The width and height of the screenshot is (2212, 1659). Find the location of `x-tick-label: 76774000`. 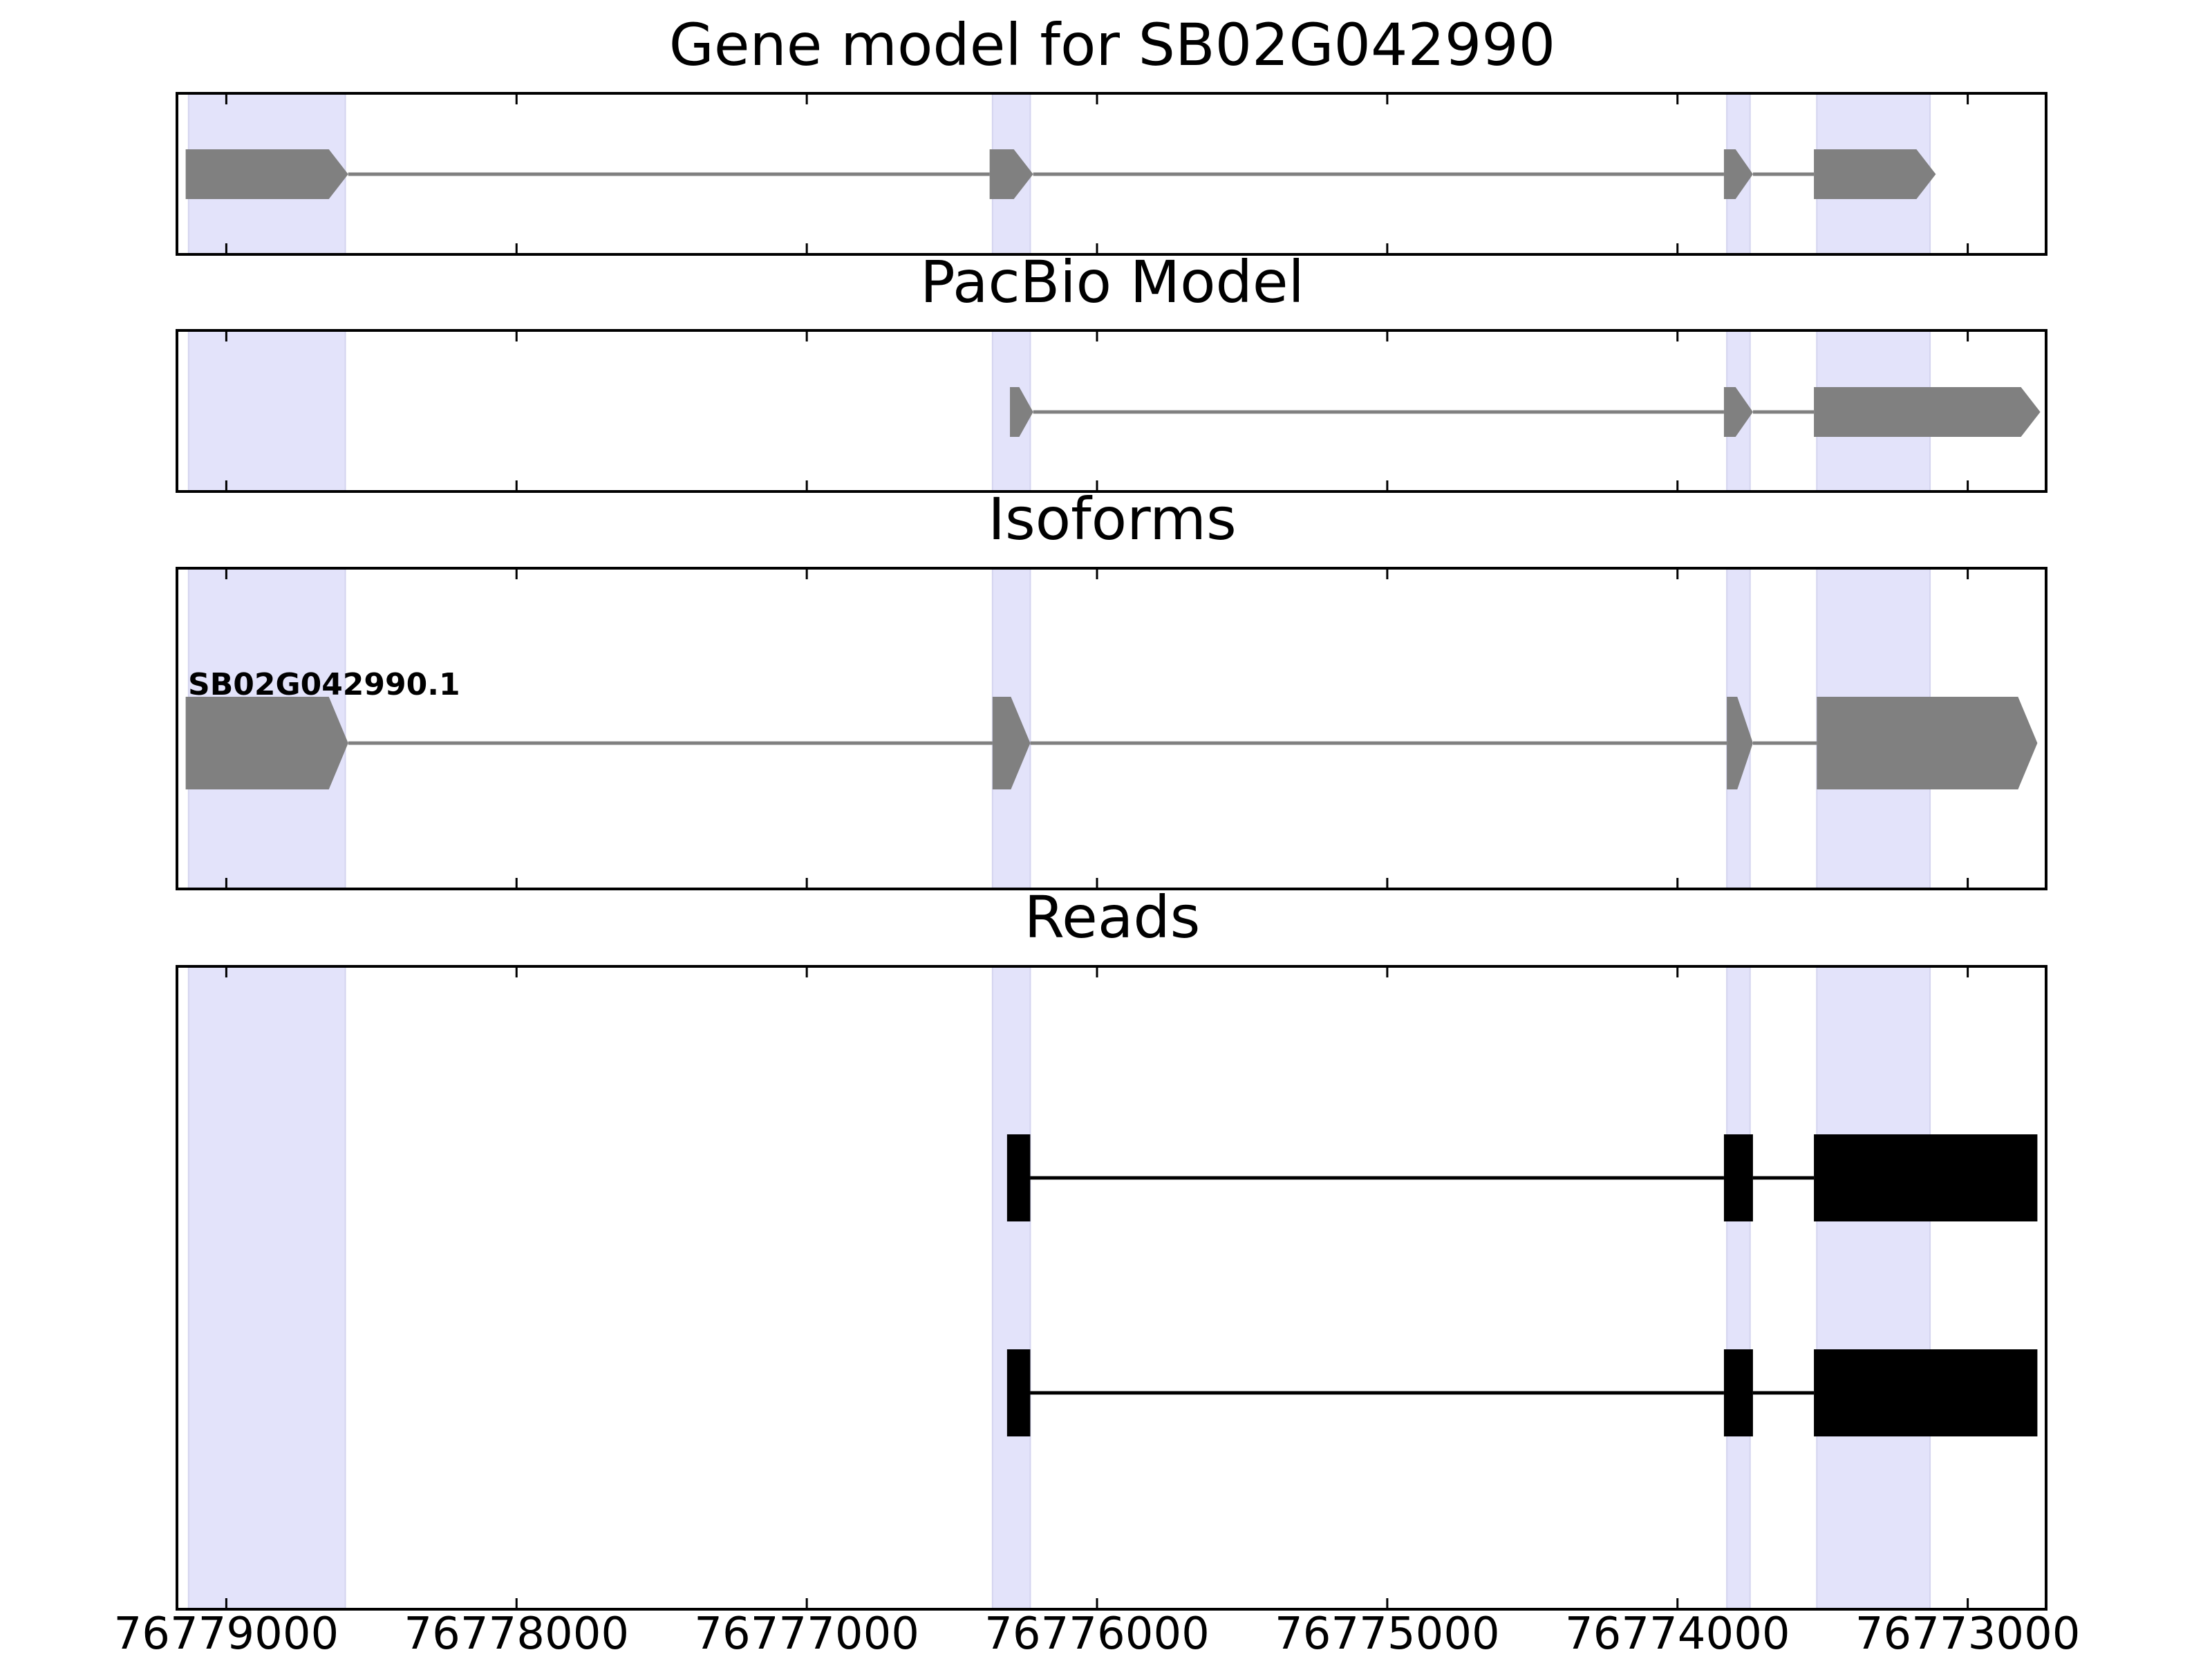

x-tick-label: 76774000 is located at coordinates (1677, 1634).